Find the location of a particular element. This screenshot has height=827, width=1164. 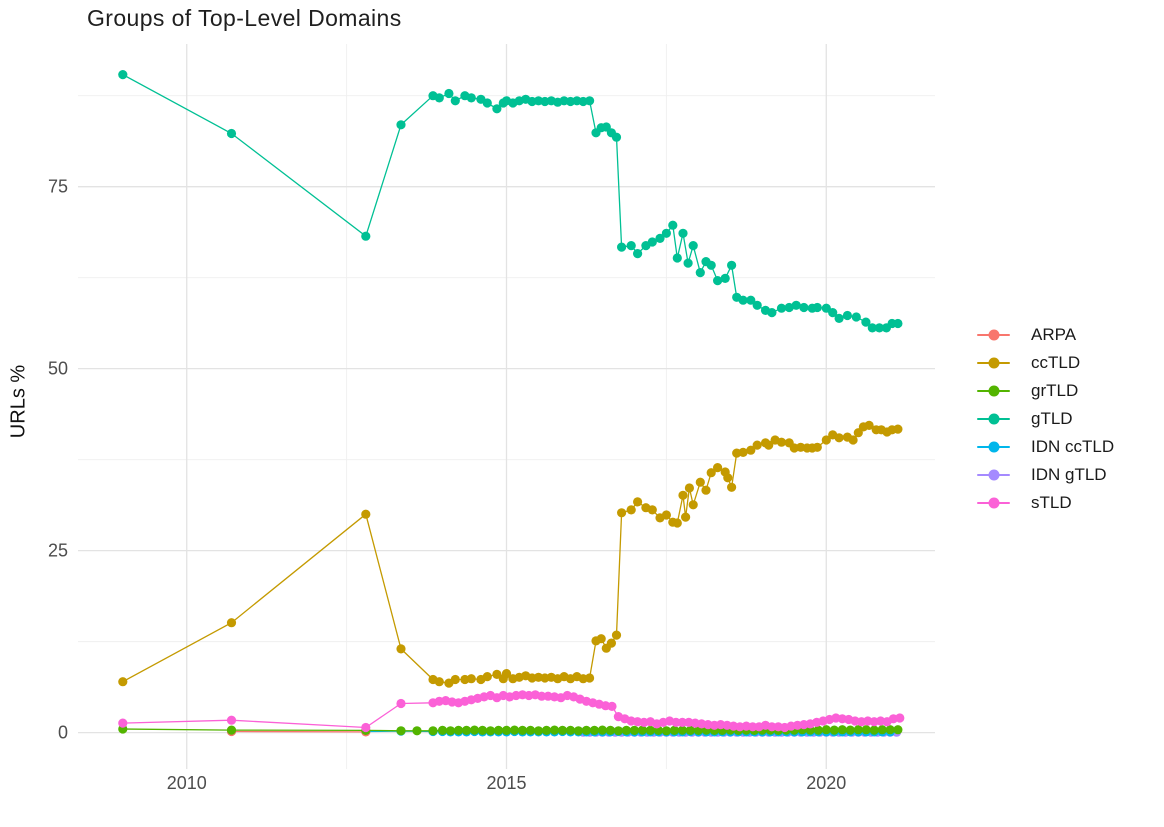

chart-title: Groups of Top-Level Domains is located at coordinates (244, 18).